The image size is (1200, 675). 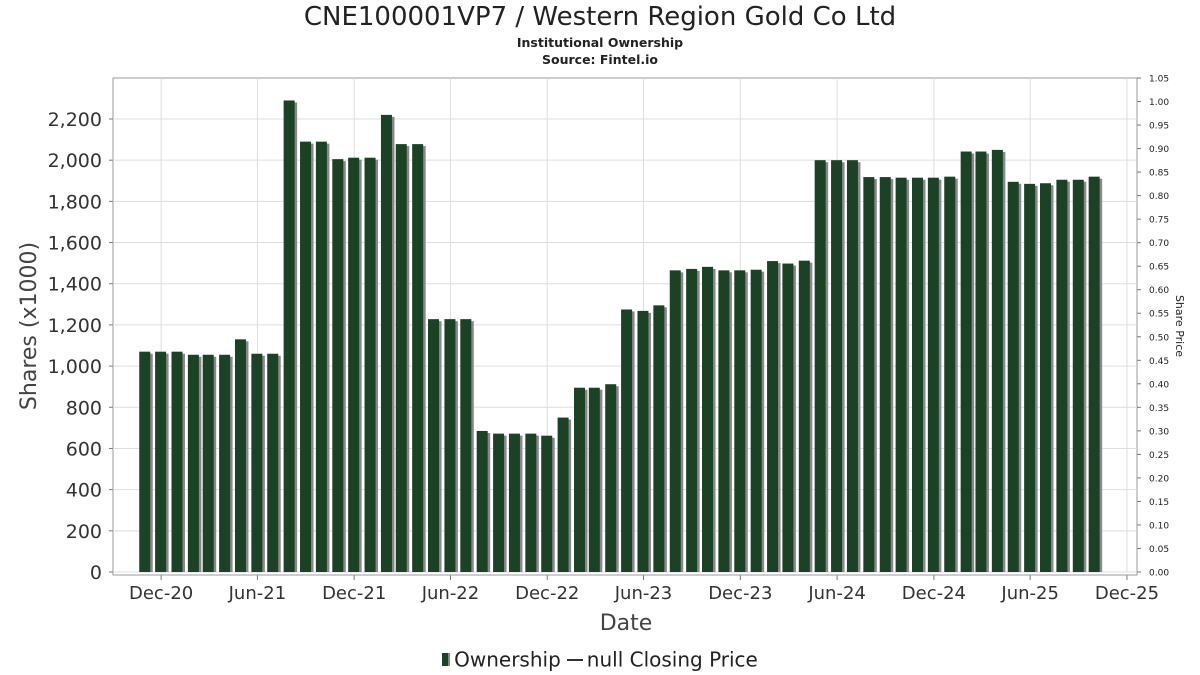 I want to click on y2-tick-label: 0.25, so click(x=1159, y=456).